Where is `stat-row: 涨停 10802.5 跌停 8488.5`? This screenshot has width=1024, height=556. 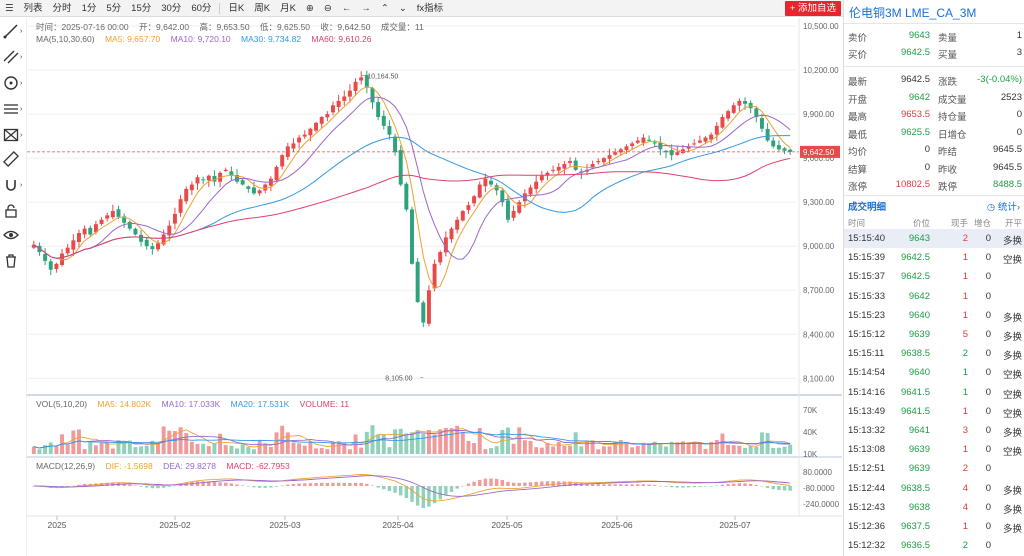 stat-row: 涨停 10802.5 跌停 8488.5 is located at coordinates (934, 185).